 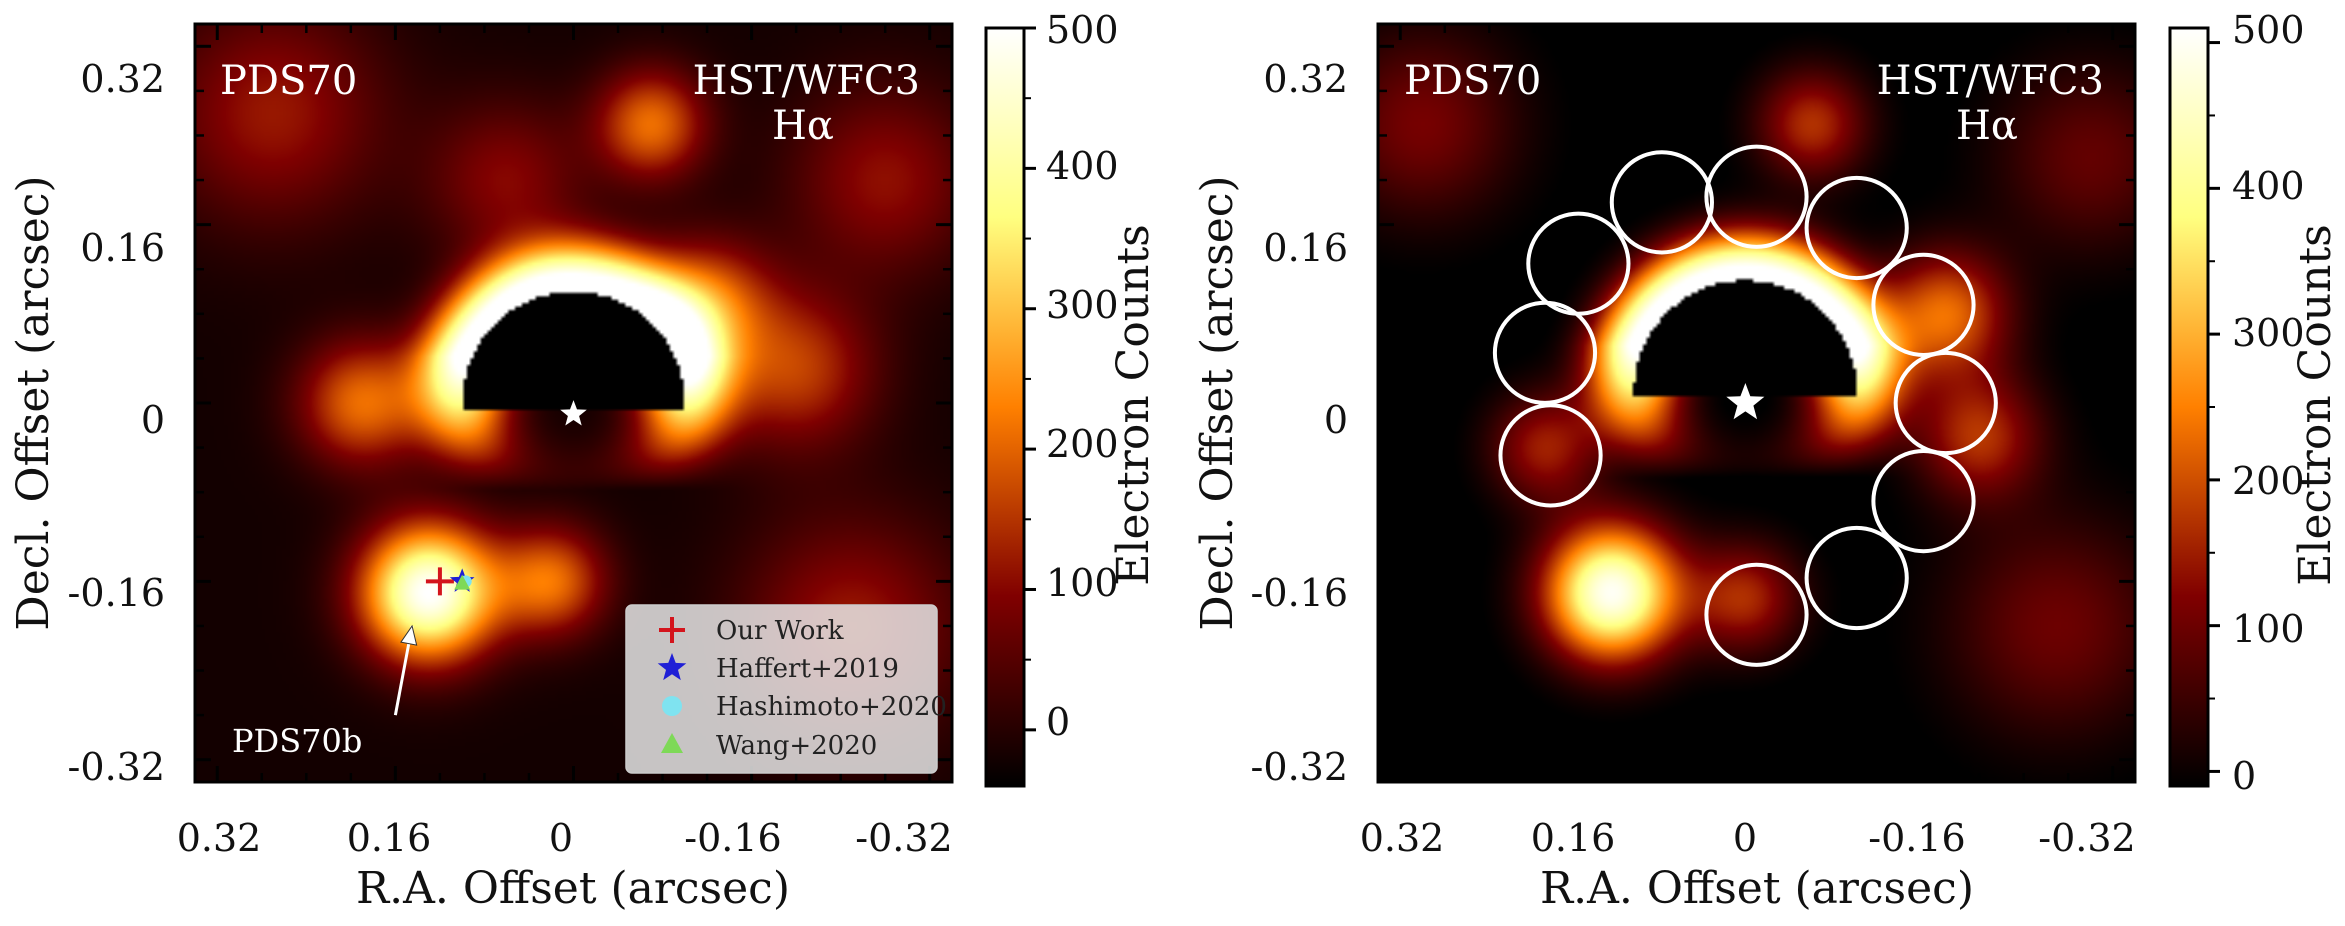 I want to click on right-filter-label: Hα, so click(x=1987, y=126).